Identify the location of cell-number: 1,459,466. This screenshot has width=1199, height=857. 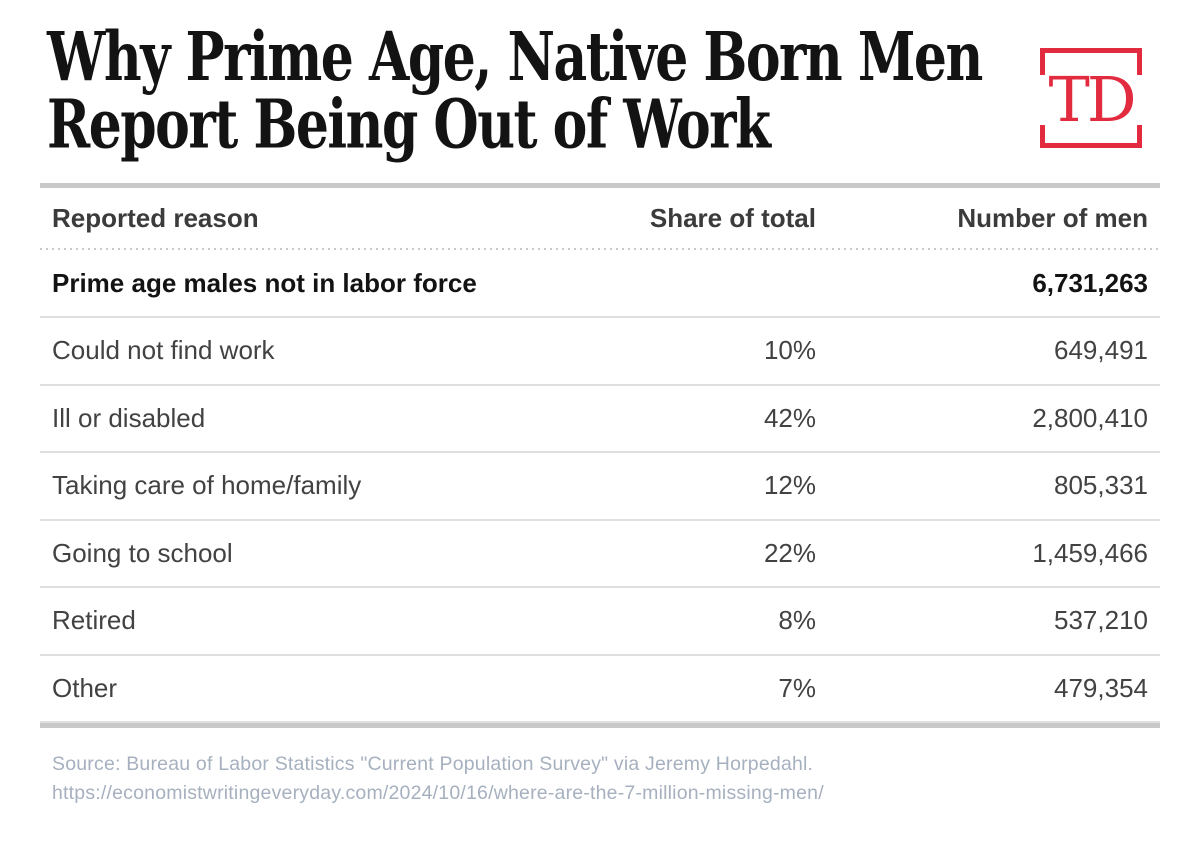
(1090, 552).